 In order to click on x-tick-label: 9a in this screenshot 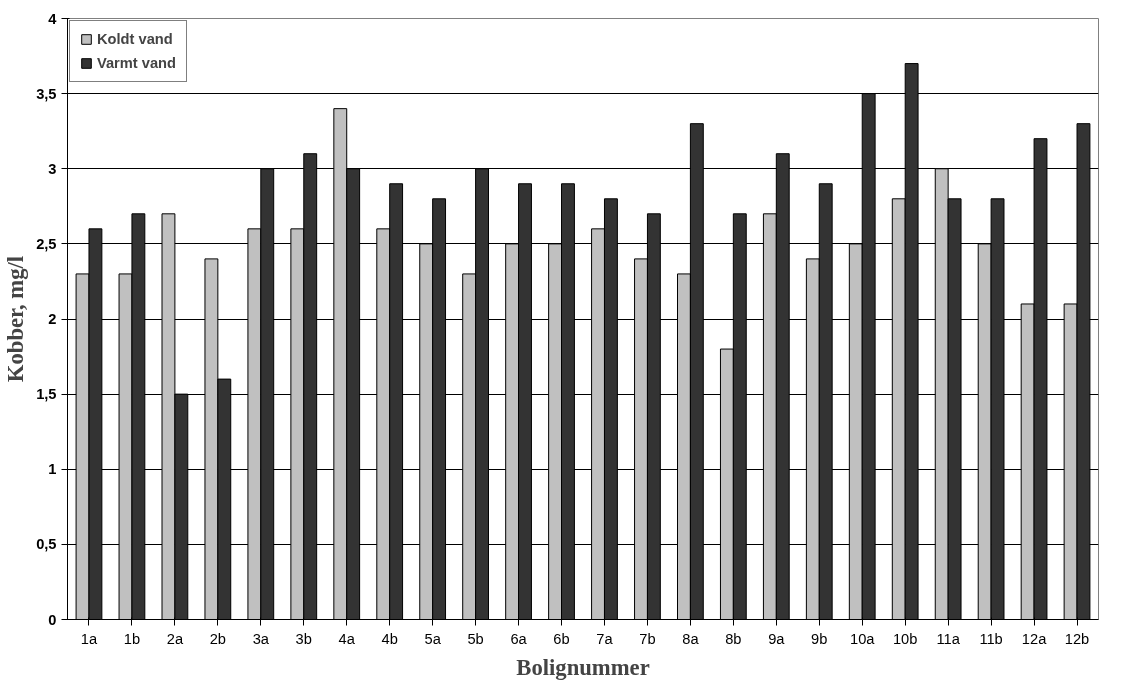, I will do `click(777, 638)`.